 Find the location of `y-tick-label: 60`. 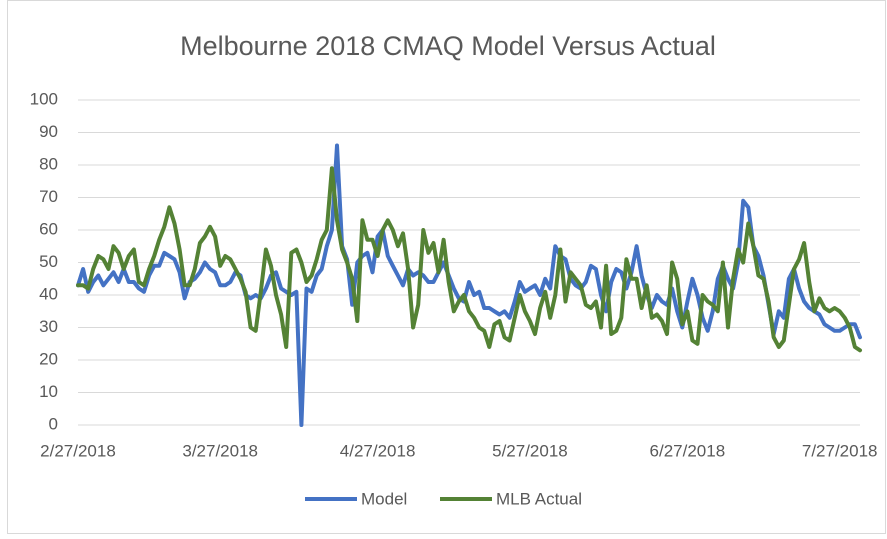

y-tick-label: 60 is located at coordinates (48, 228).